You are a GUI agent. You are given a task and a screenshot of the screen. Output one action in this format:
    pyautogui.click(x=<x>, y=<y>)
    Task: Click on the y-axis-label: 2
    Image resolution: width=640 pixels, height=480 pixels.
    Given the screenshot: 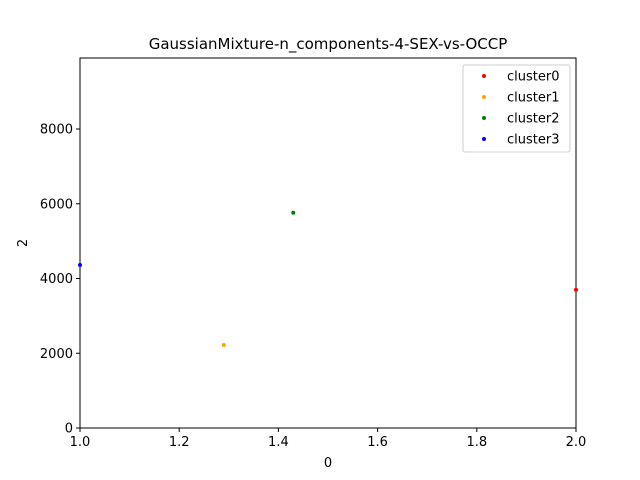 What is the action you would take?
    pyautogui.click(x=23, y=243)
    